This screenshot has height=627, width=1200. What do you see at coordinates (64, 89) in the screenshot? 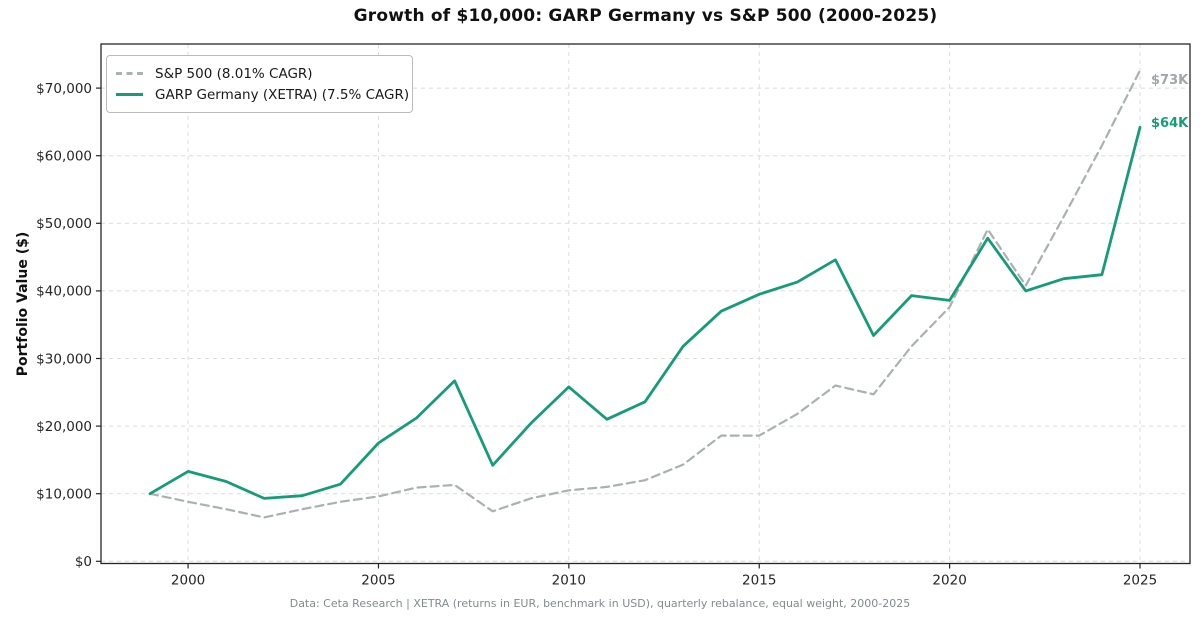
I see `y-tick-label: $70,000` at bounding box center [64, 89].